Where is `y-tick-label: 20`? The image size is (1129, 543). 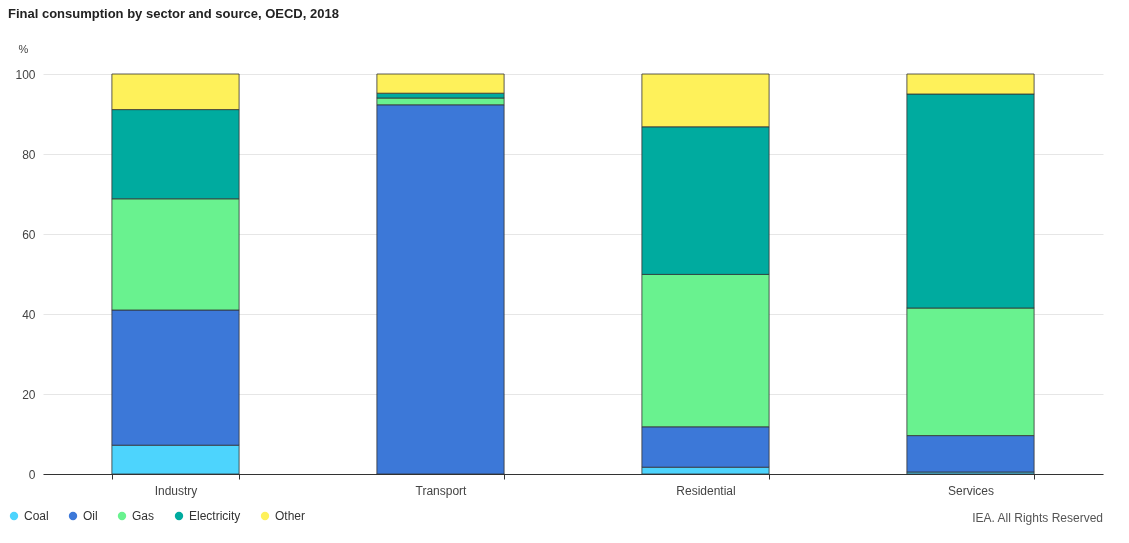 y-tick-label: 20 is located at coordinates (29, 394).